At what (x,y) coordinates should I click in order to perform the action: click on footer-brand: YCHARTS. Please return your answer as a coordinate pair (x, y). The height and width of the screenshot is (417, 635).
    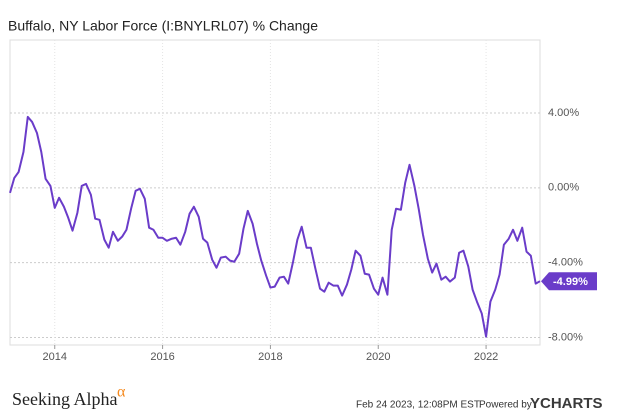
    Looking at the image, I should click on (566, 403).